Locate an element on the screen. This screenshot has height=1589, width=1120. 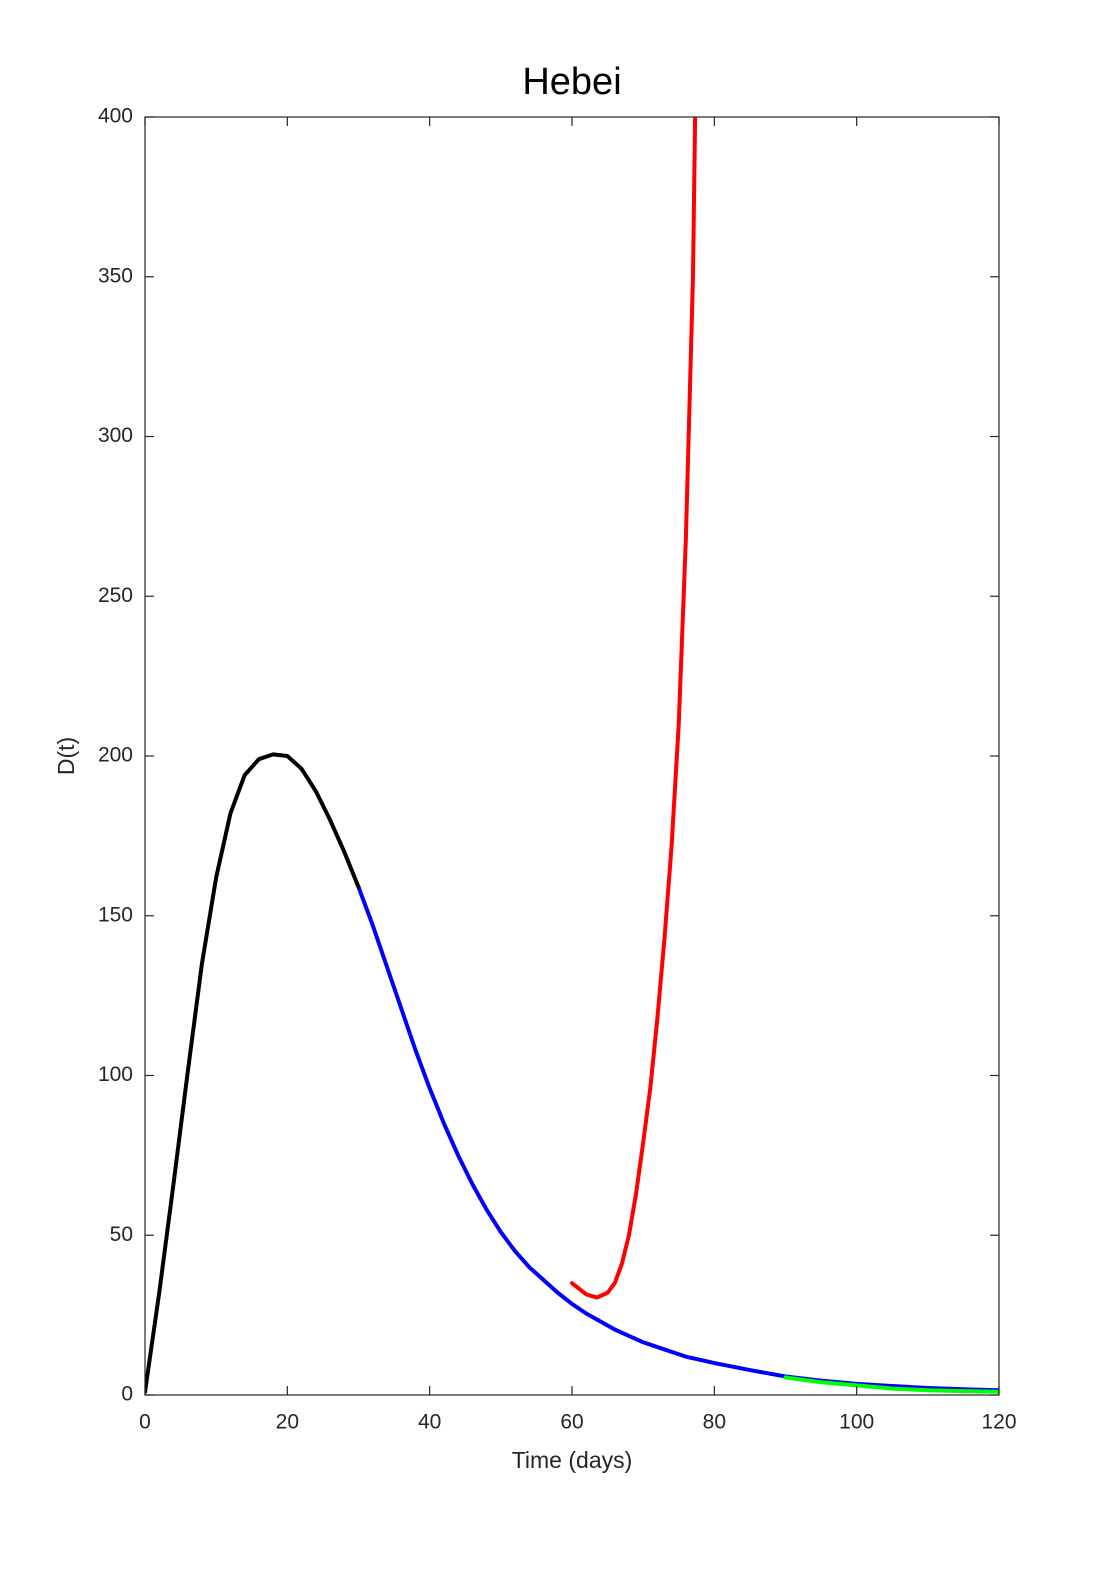
x-tick-label: 80 is located at coordinates (714, 1422).